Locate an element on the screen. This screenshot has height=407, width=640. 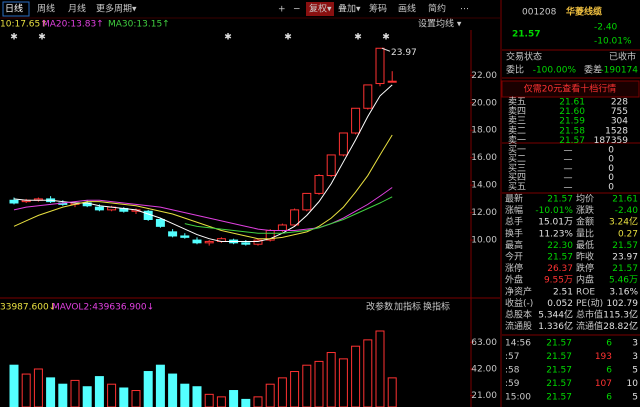
label: 15.01万 is located at coordinates (555, 223).